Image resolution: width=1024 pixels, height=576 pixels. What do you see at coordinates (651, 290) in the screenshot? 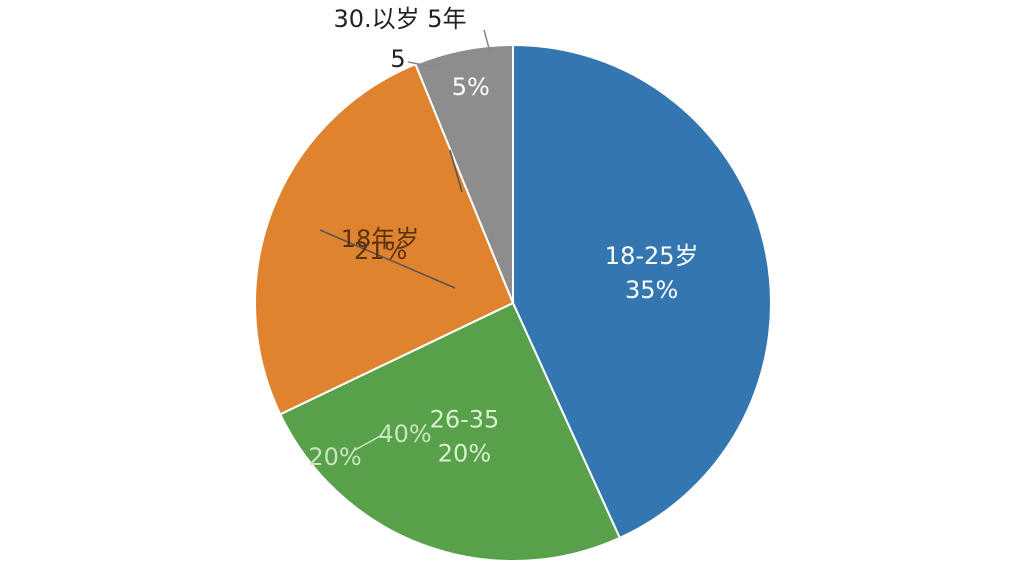
I see `value-label: 35%` at bounding box center [651, 290].